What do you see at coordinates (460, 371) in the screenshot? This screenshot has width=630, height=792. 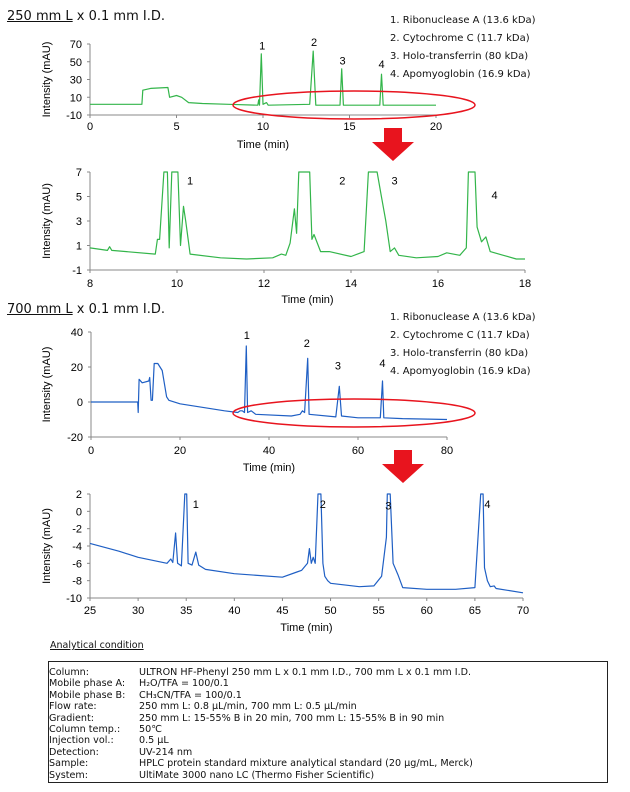 I see `legend-item: 4. Apomyoglobin (16.9 kDa)` at bounding box center [460, 371].